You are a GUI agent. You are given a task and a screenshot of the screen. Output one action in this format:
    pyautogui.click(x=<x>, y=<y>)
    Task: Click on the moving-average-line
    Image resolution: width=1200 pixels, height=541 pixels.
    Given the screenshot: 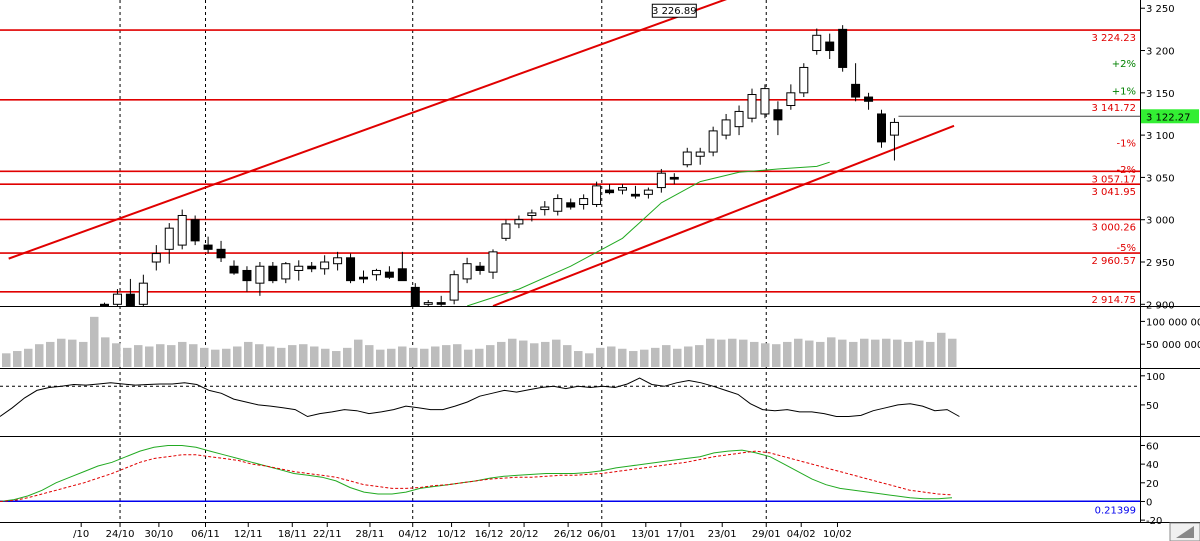 What is the action you would take?
    pyautogui.click(x=648, y=233)
    